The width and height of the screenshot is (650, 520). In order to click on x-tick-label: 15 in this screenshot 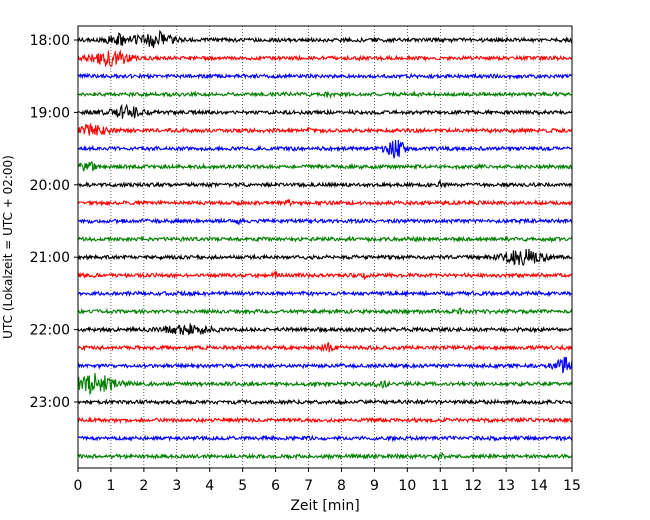, I will do `click(572, 486)`.